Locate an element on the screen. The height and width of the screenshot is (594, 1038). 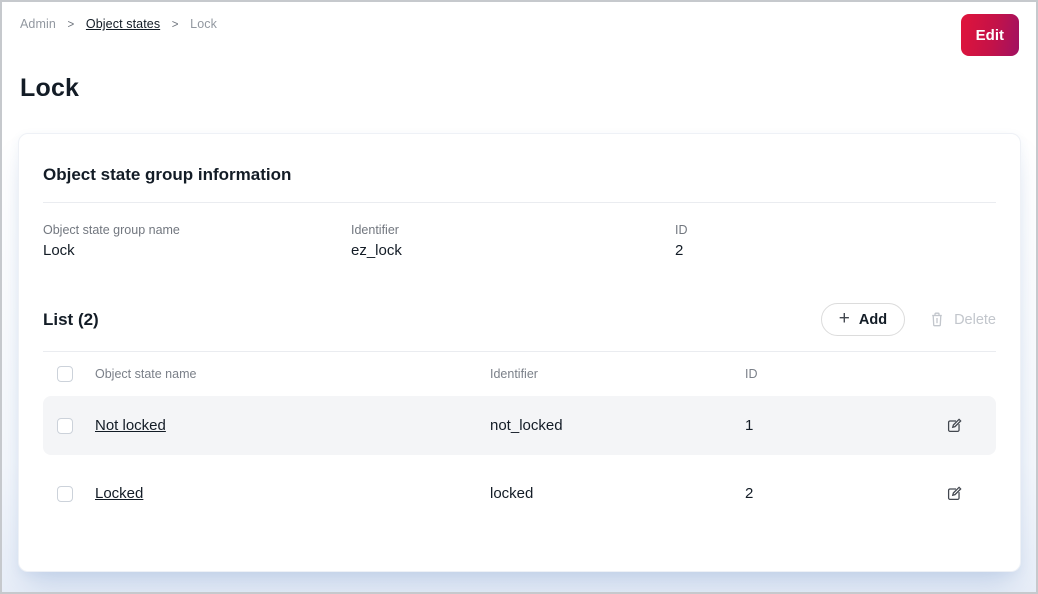
plus-icon: + is located at coordinates (844, 318).